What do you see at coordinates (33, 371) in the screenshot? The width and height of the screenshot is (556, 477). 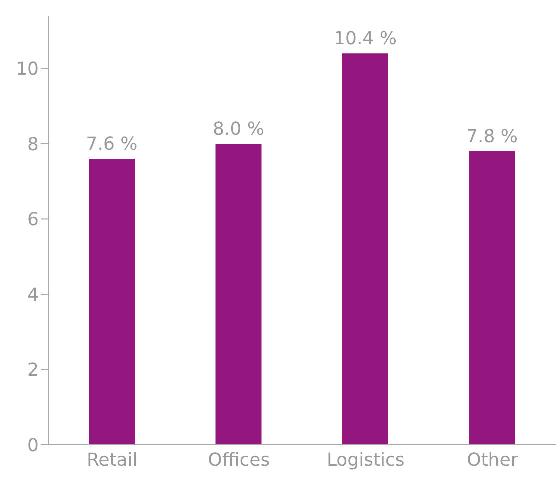 I see `y-tick-label: 2` at bounding box center [33, 371].